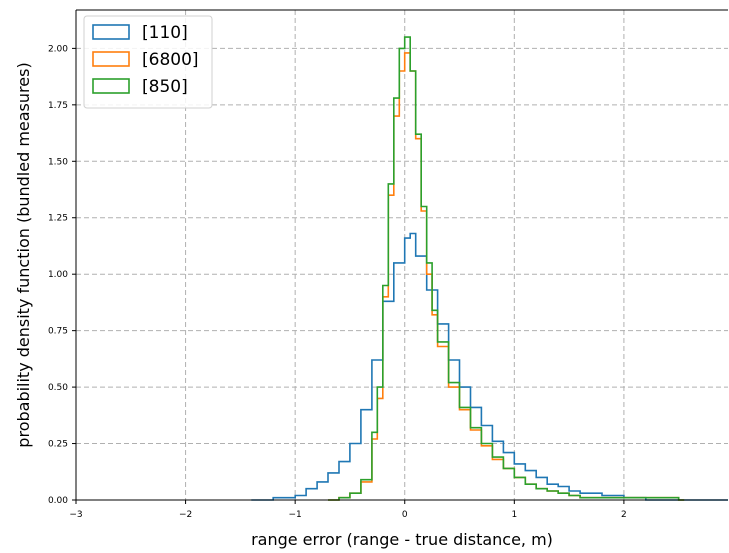 The height and width of the screenshot is (553, 729). What do you see at coordinates (514, 515) in the screenshot?
I see `x-tick-label-4: 1` at bounding box center [514, 515].